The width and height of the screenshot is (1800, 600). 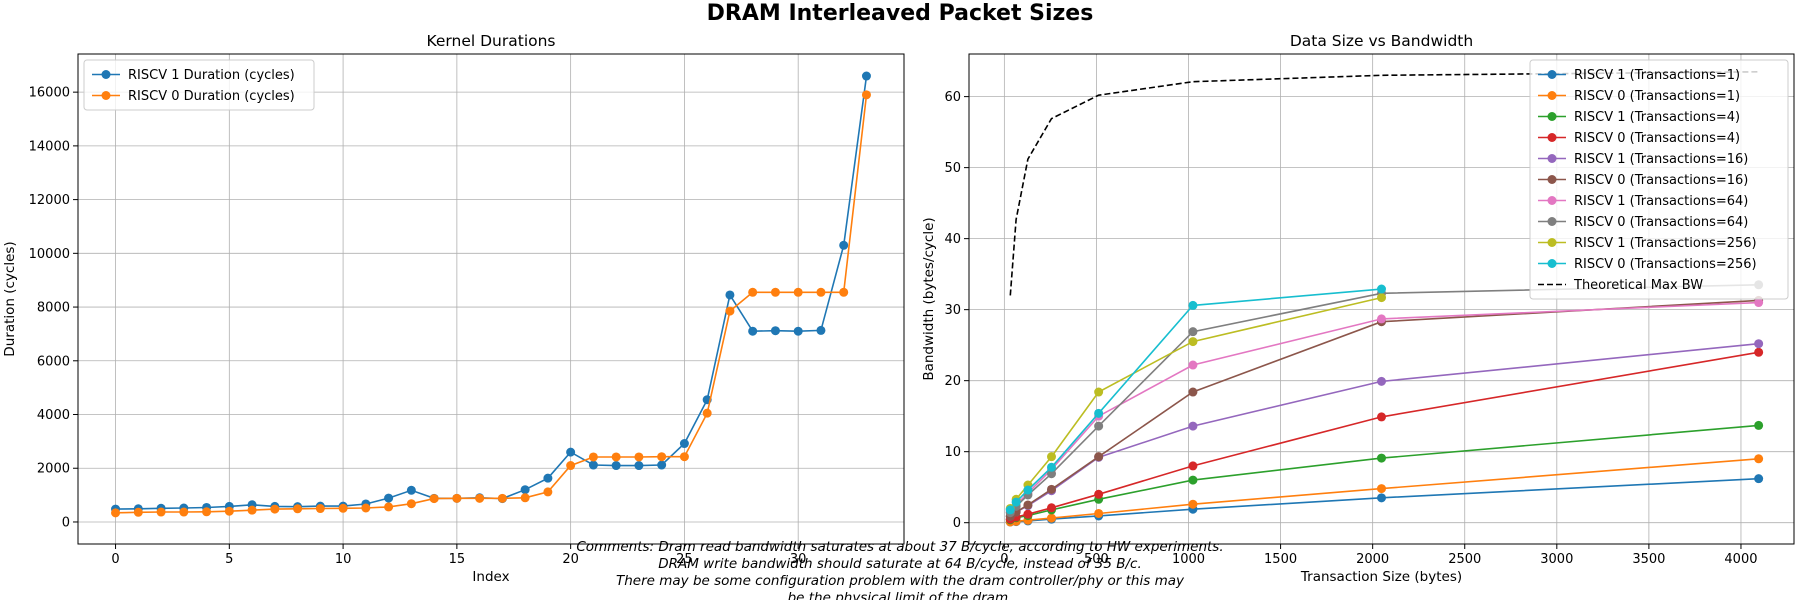 I want to click on legend-box, so click(x=1659, y=179).